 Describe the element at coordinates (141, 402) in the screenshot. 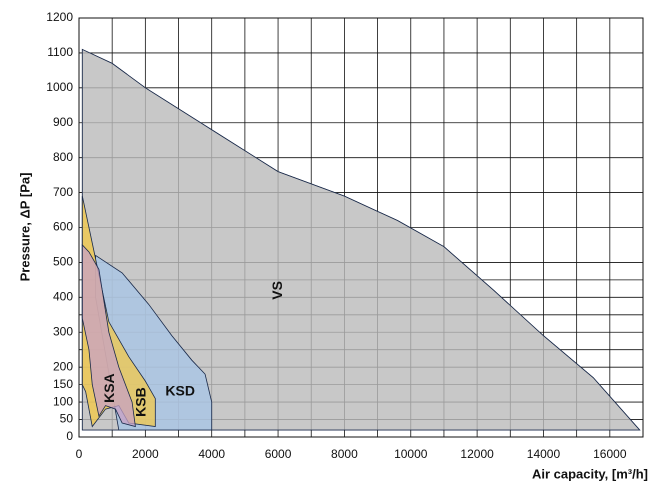

I see `region-label: KSB` at that location.